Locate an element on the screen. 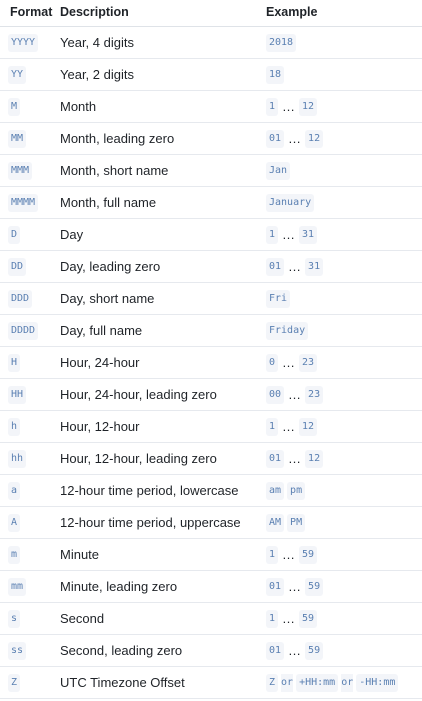 Image resolution: width=422 pixels, height=701 pixels. example-value: Friday is located at coordinates (287, 330).